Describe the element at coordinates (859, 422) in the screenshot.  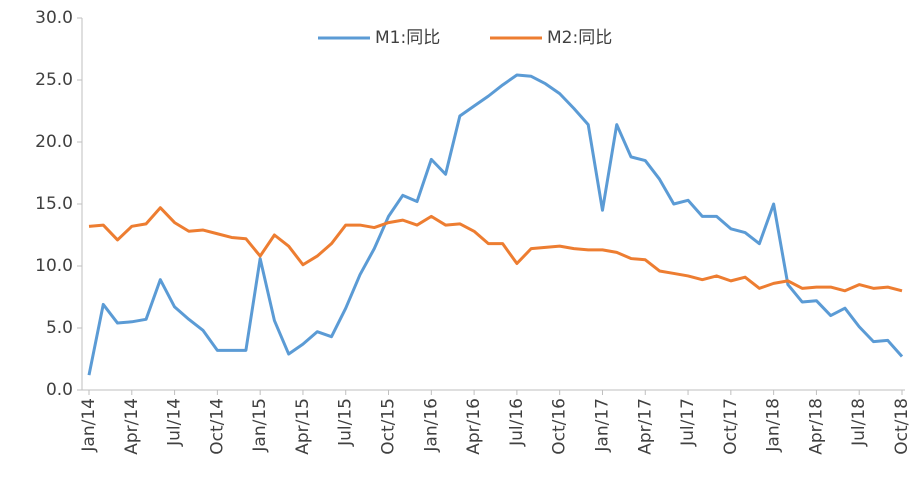
I see `x-tick-label: Jul/18` at that location.